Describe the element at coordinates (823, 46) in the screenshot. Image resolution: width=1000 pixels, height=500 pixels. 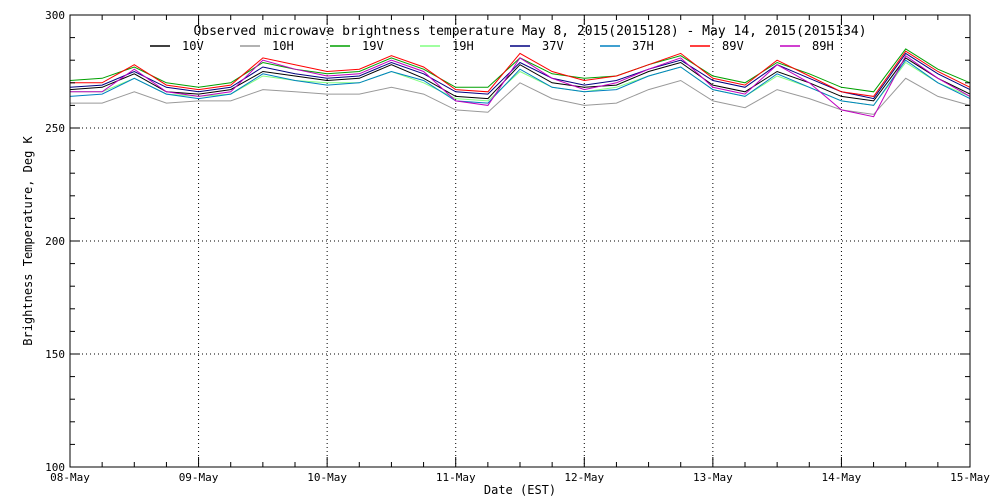
I see `legend-label-89H: 89H` at that location.